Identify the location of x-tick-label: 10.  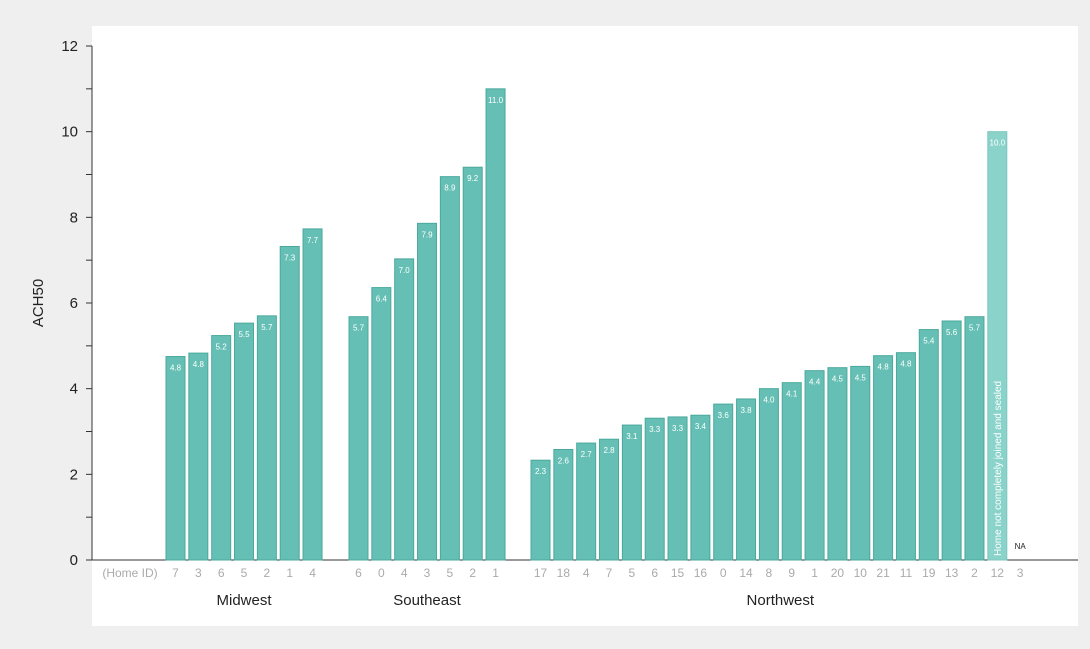
(861, 573).